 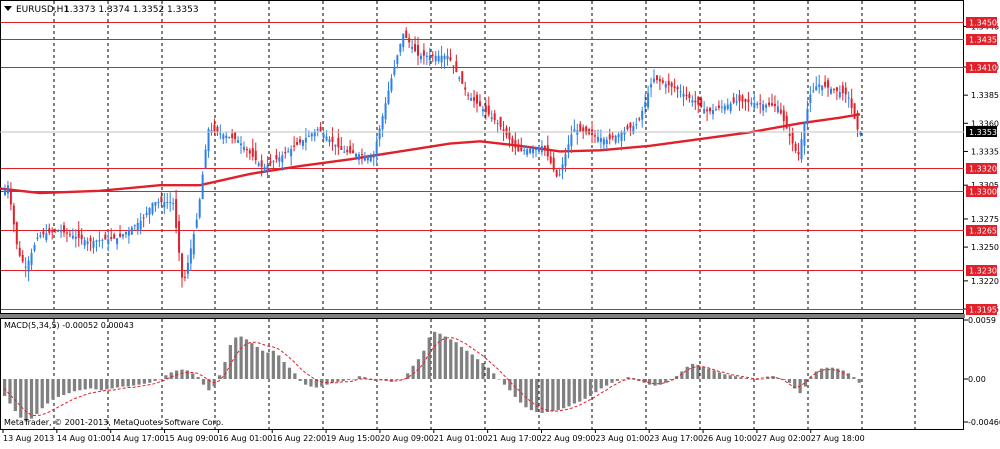 I want to click on time-label: 23 Aug 17:00, so click(x=676, y=438).